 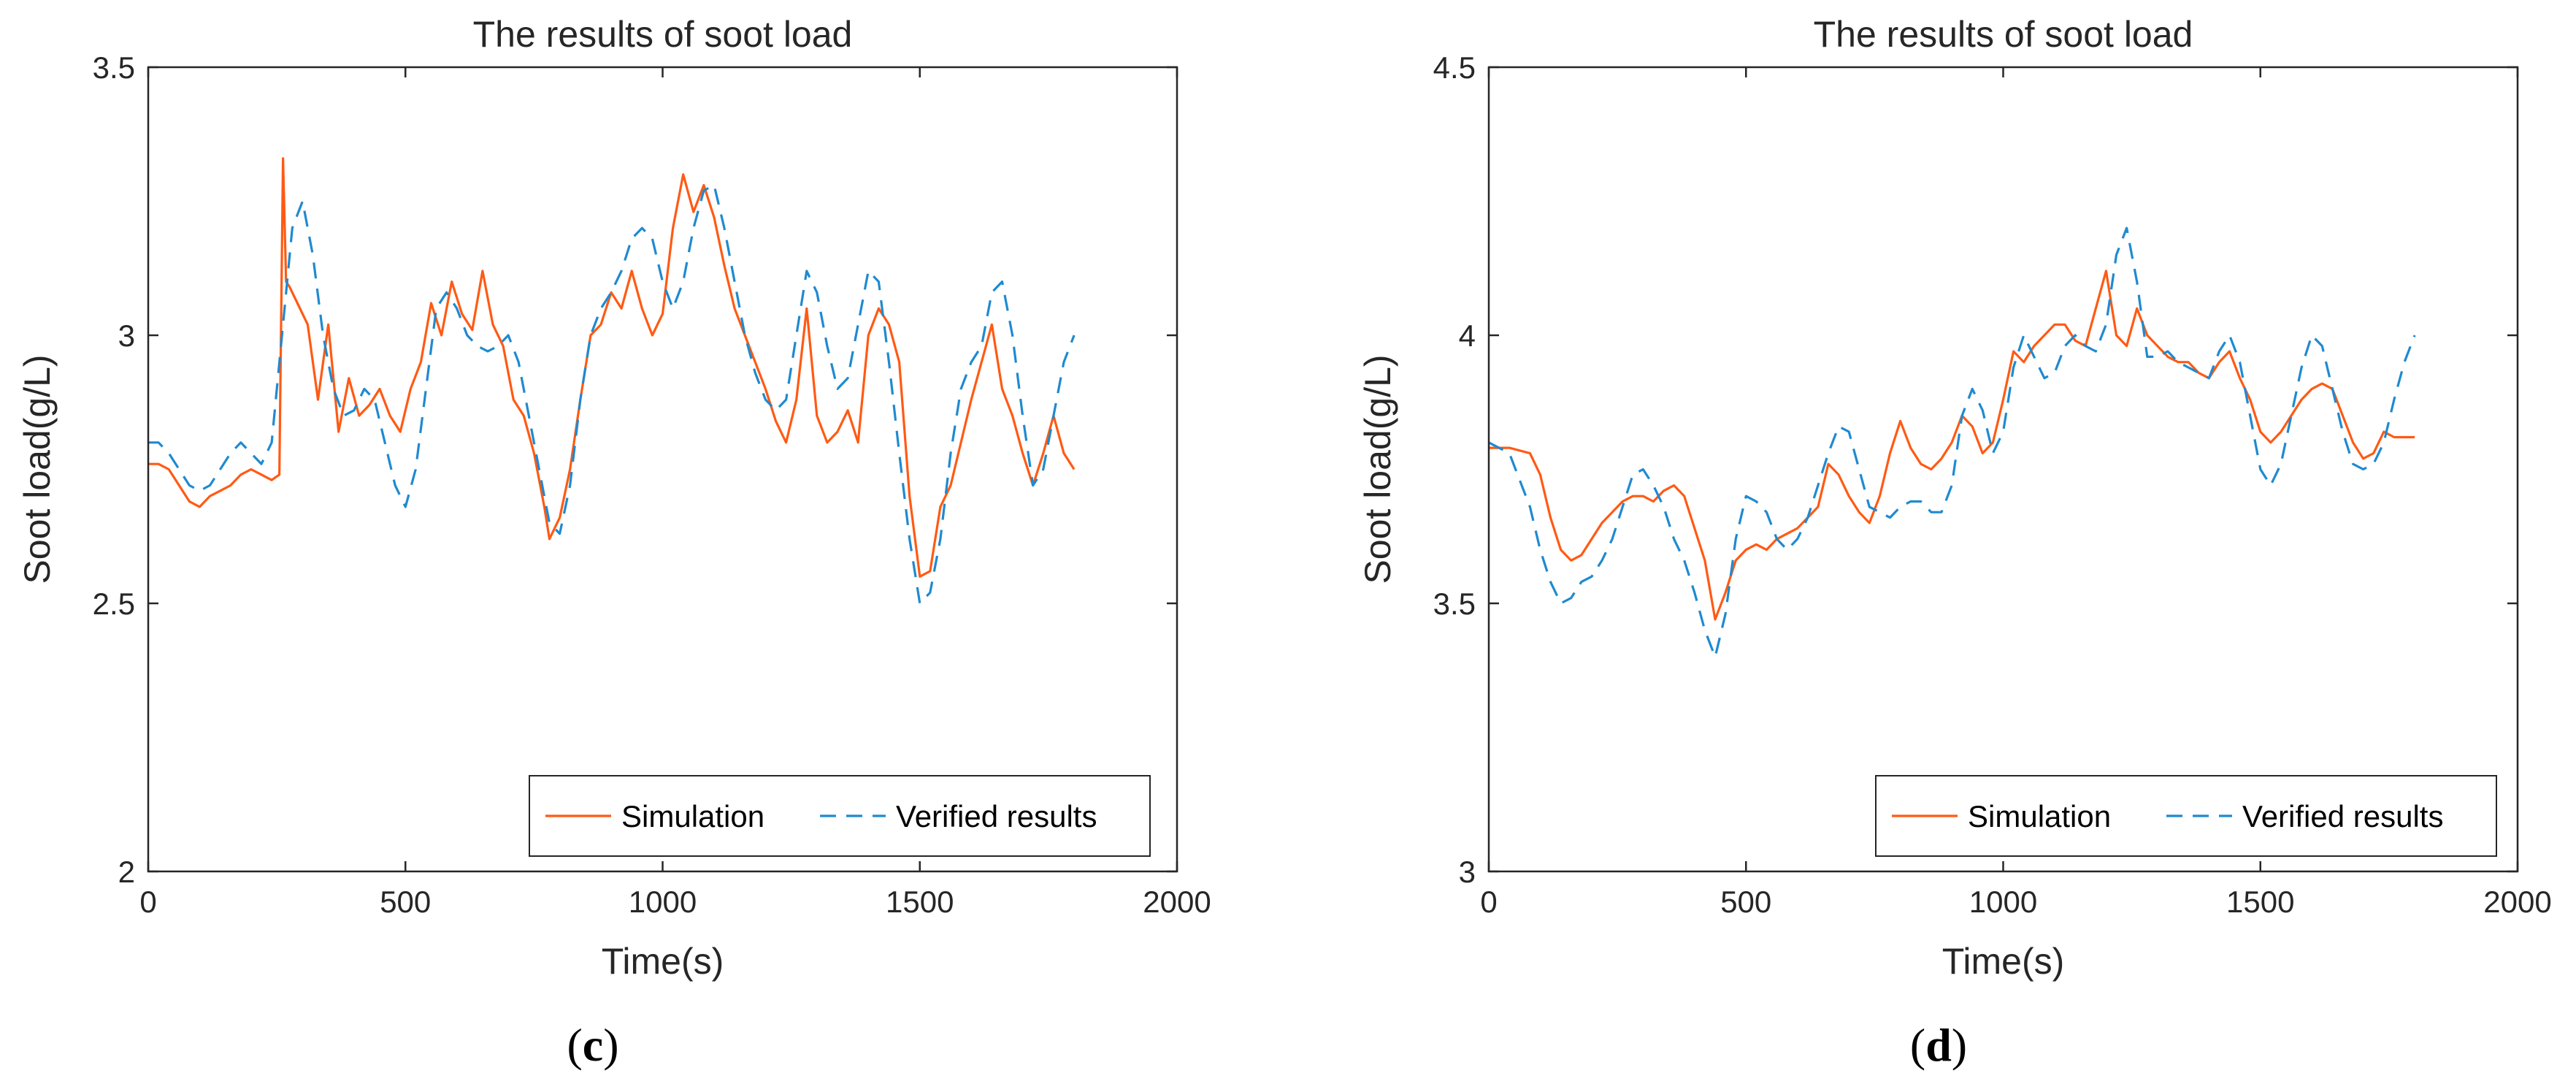 I want to click on y-tick-label: 4, so click(x=1467, y=335).